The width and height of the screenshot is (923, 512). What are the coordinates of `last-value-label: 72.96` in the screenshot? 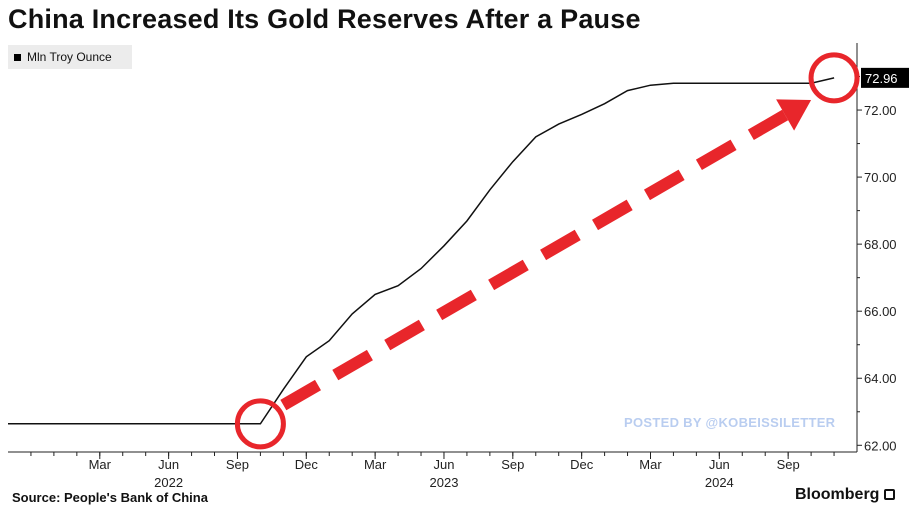 It's located at (881, 78).